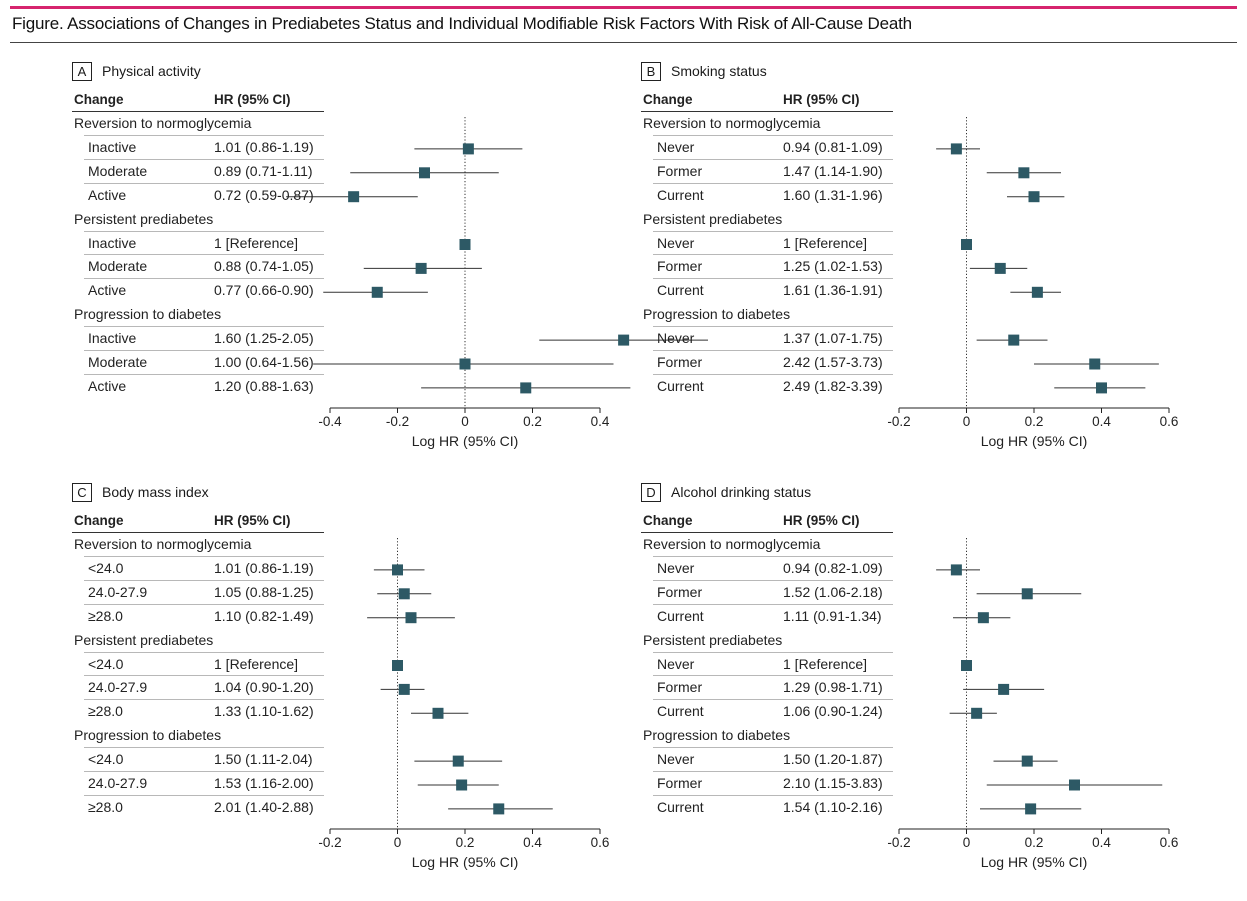  What do you see at coordinates (264, 783) in the screenshot?
I see `row-hr-value: 1.53 (1.16-2.00)` at bounding box center [264, 783].